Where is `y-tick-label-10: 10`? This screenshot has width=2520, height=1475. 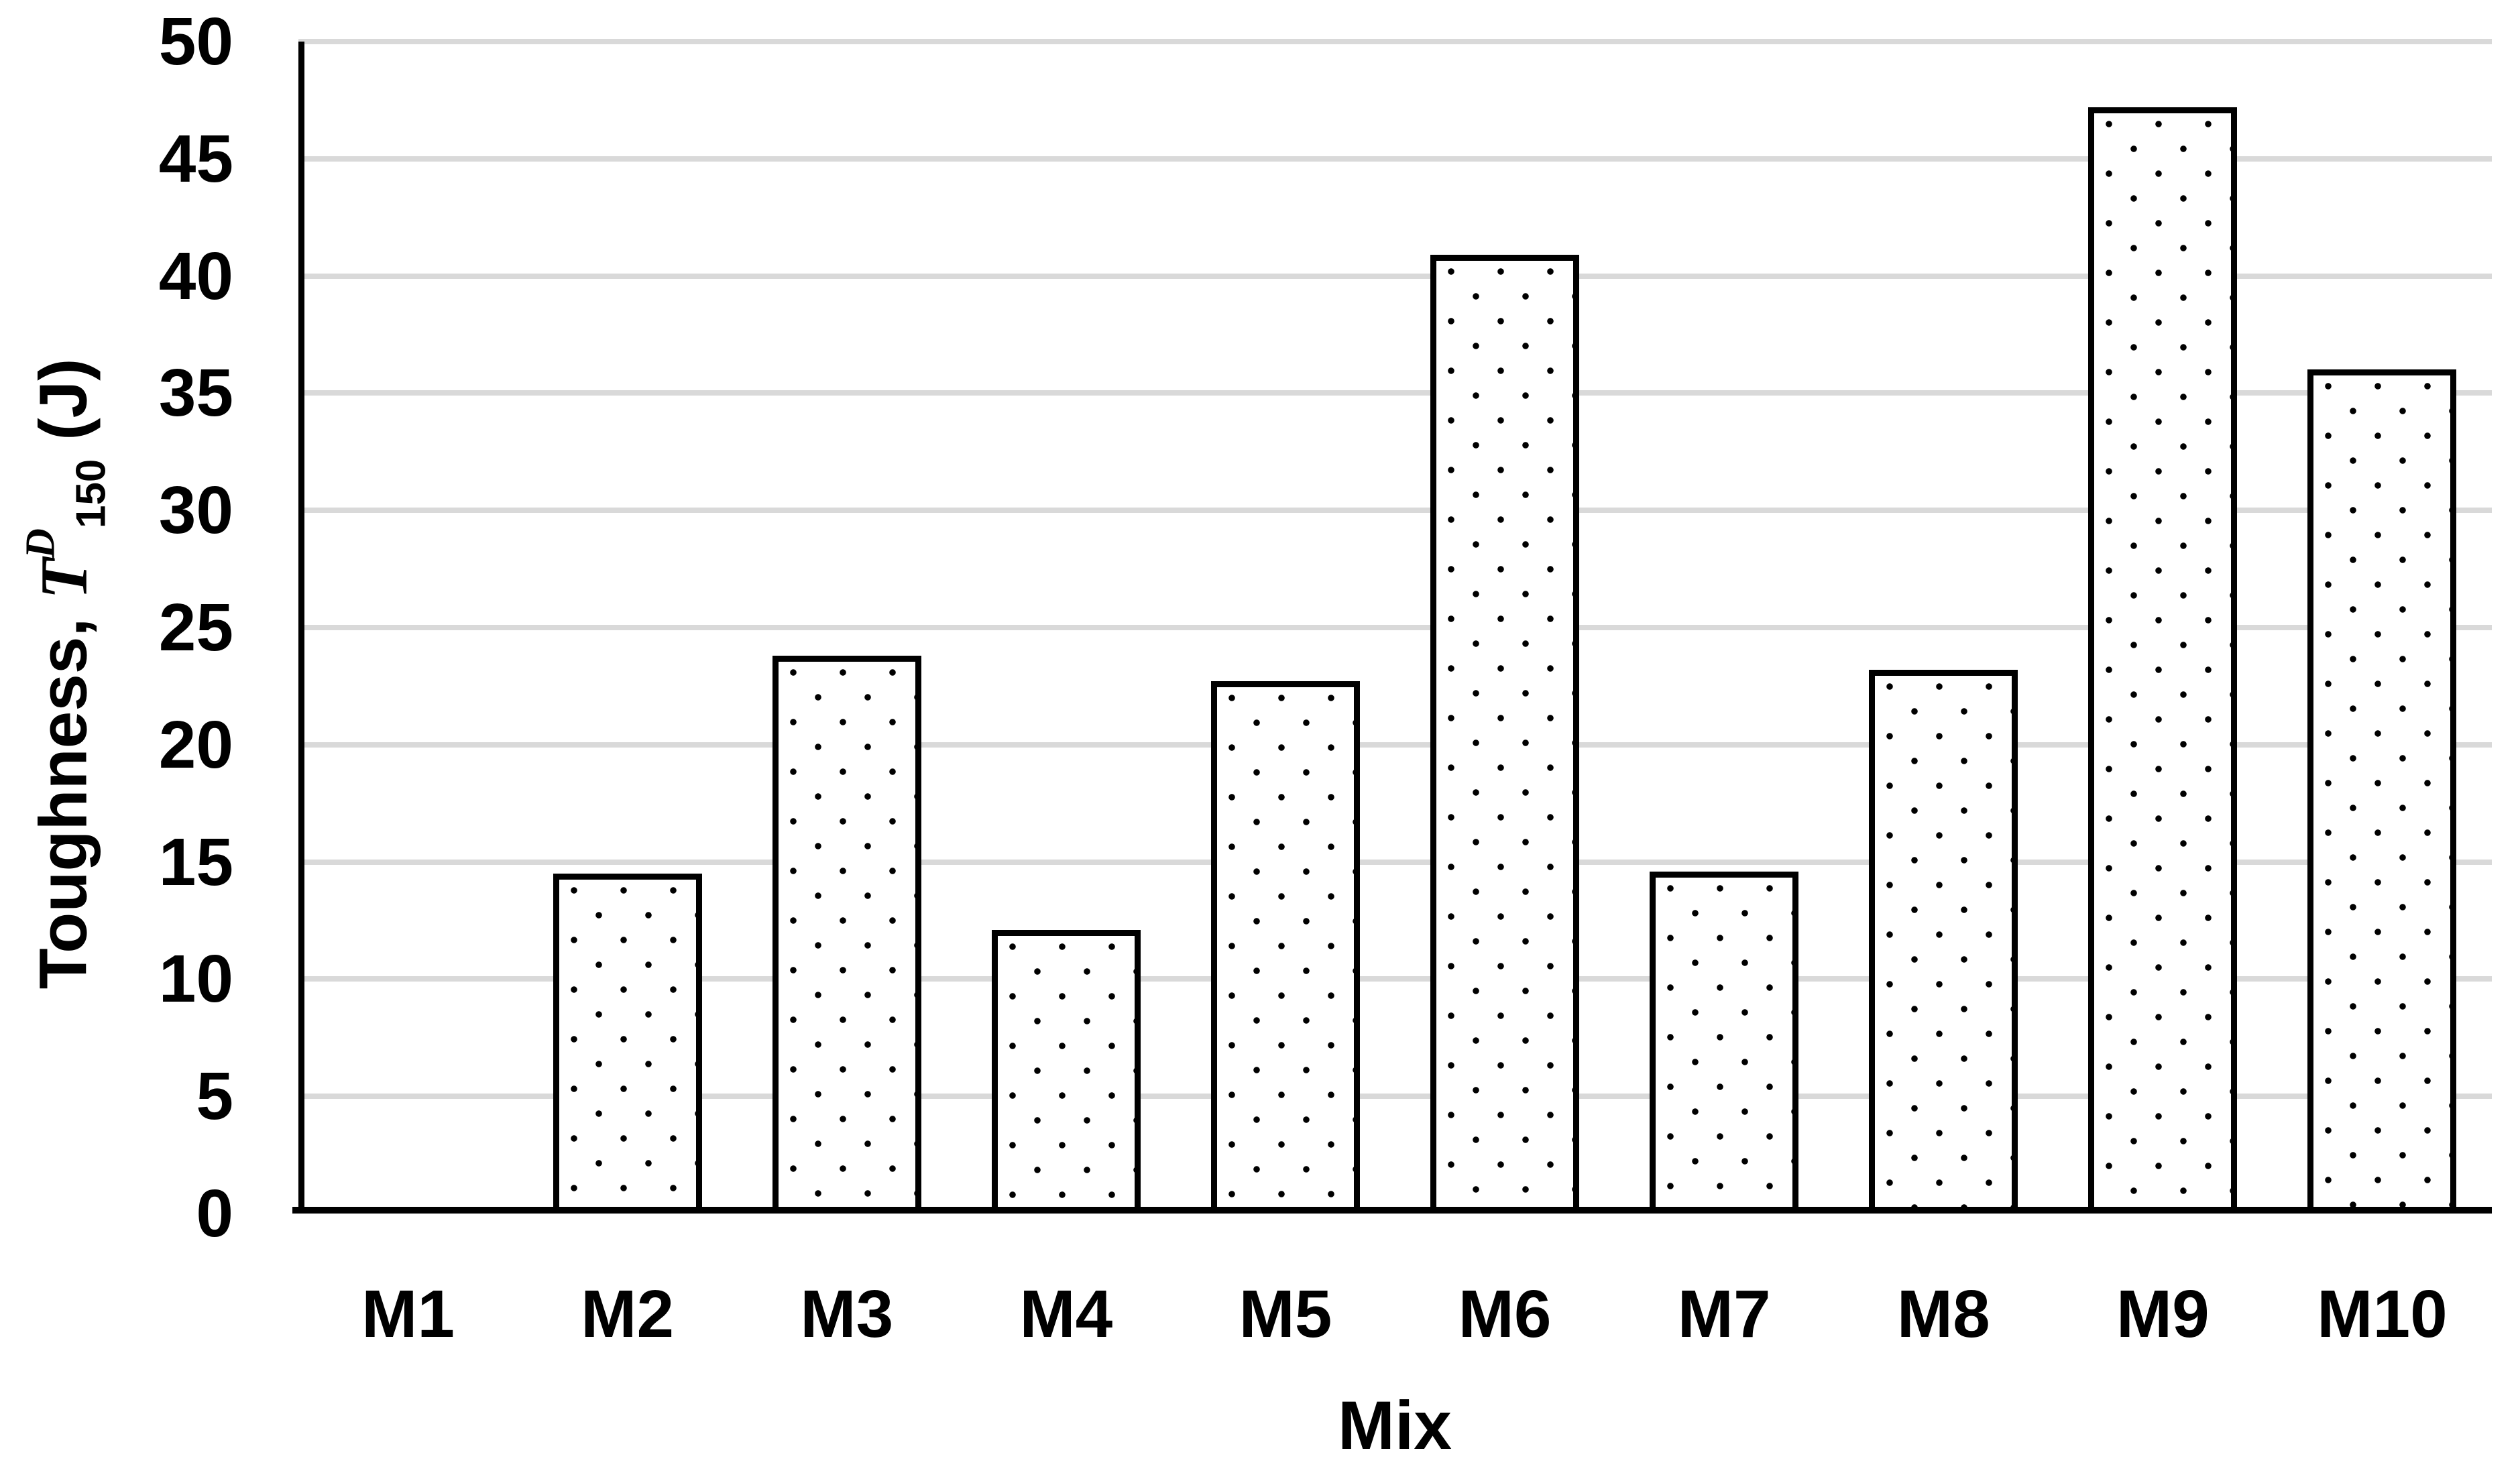 y-tick-label-10: 10 is located at coordinates (195, 979).